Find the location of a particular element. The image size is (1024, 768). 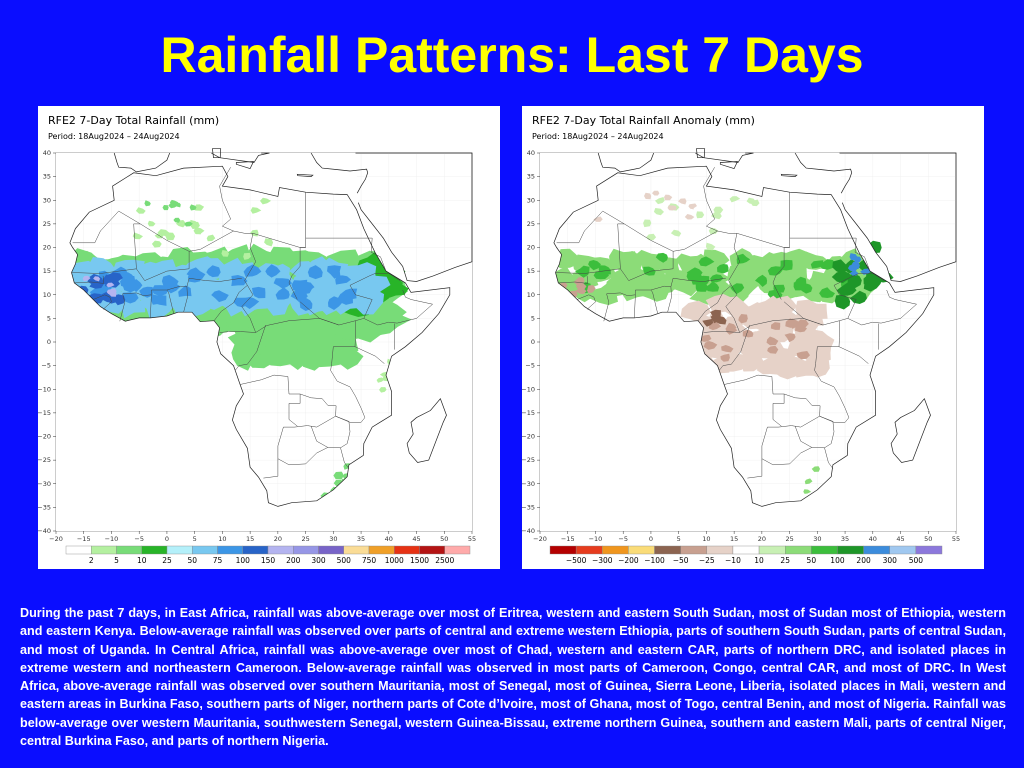

x-tick-label: −10 is located at coordinates (596, 539).